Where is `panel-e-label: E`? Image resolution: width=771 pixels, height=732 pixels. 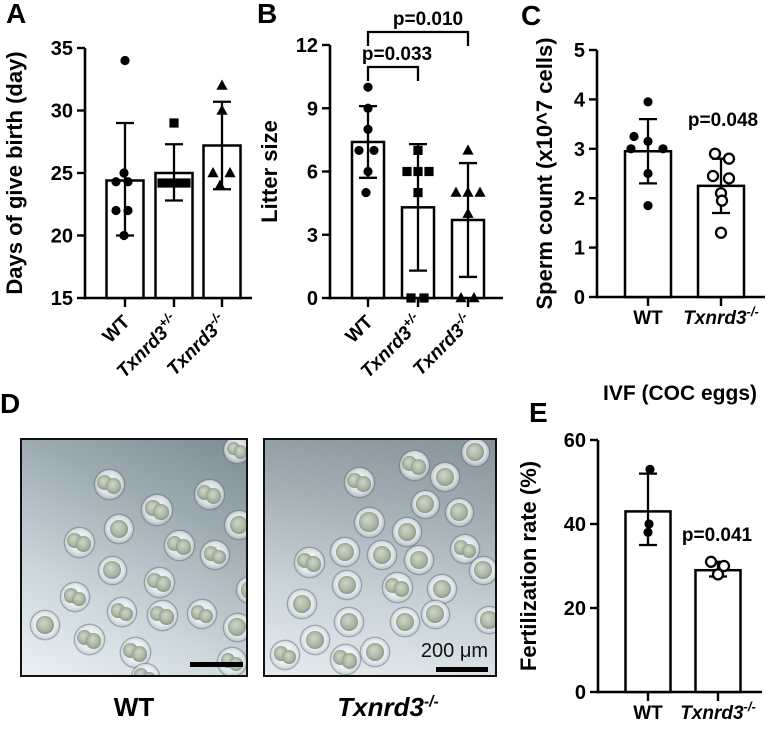 panel-e-label: E is located at coordinates (538, 412).